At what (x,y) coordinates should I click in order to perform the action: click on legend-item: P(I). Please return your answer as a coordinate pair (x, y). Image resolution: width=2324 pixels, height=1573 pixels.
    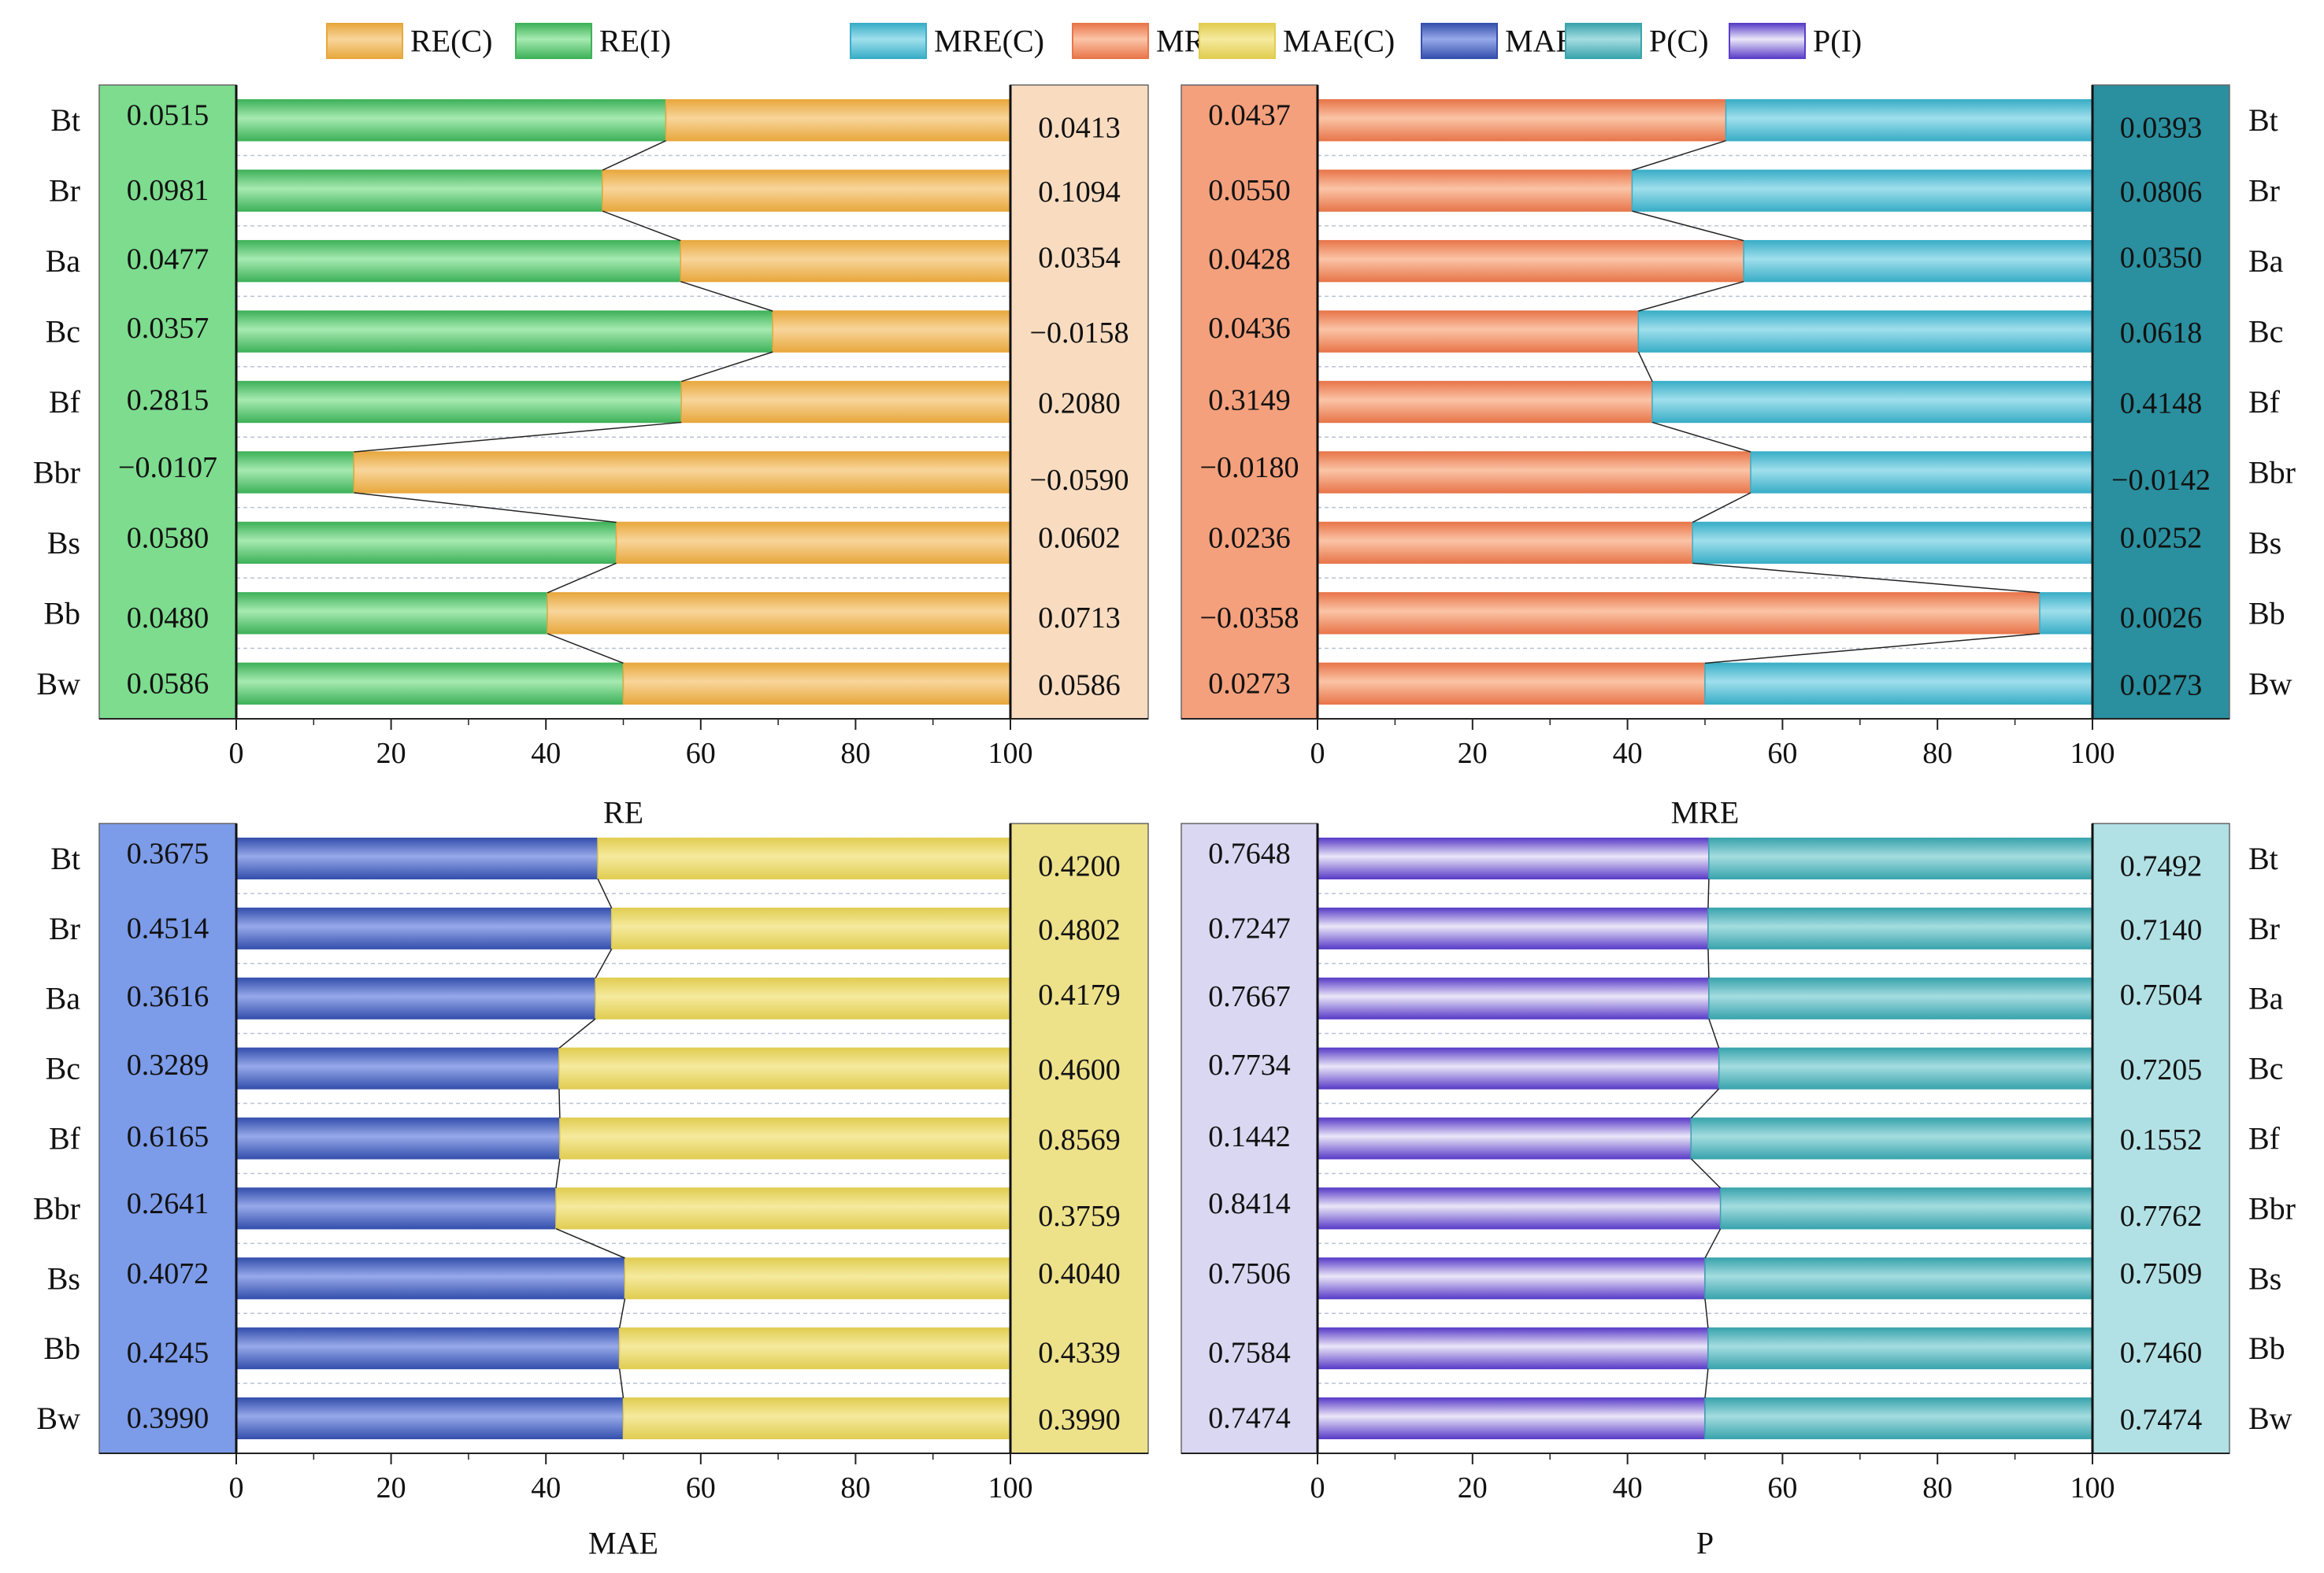
    Looking at the image, I should click on (1796, 41).